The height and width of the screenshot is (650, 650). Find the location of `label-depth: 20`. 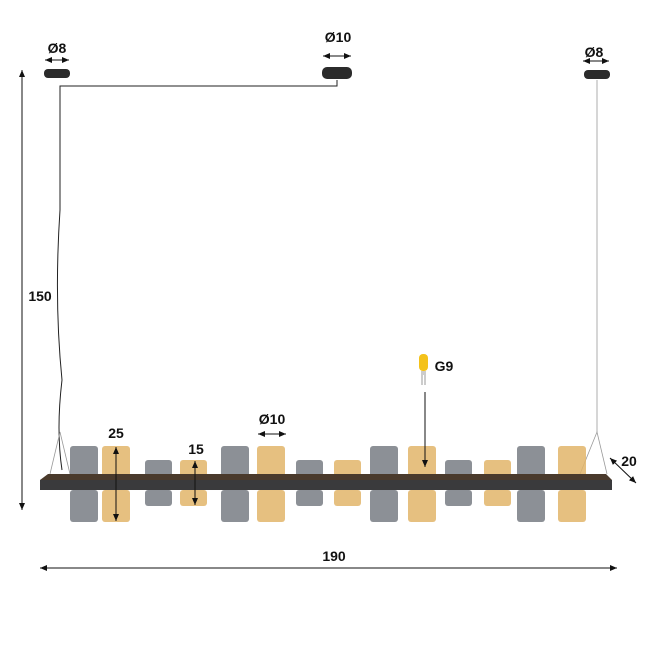

label-depth: 20 is located at coordinates (629, 461).